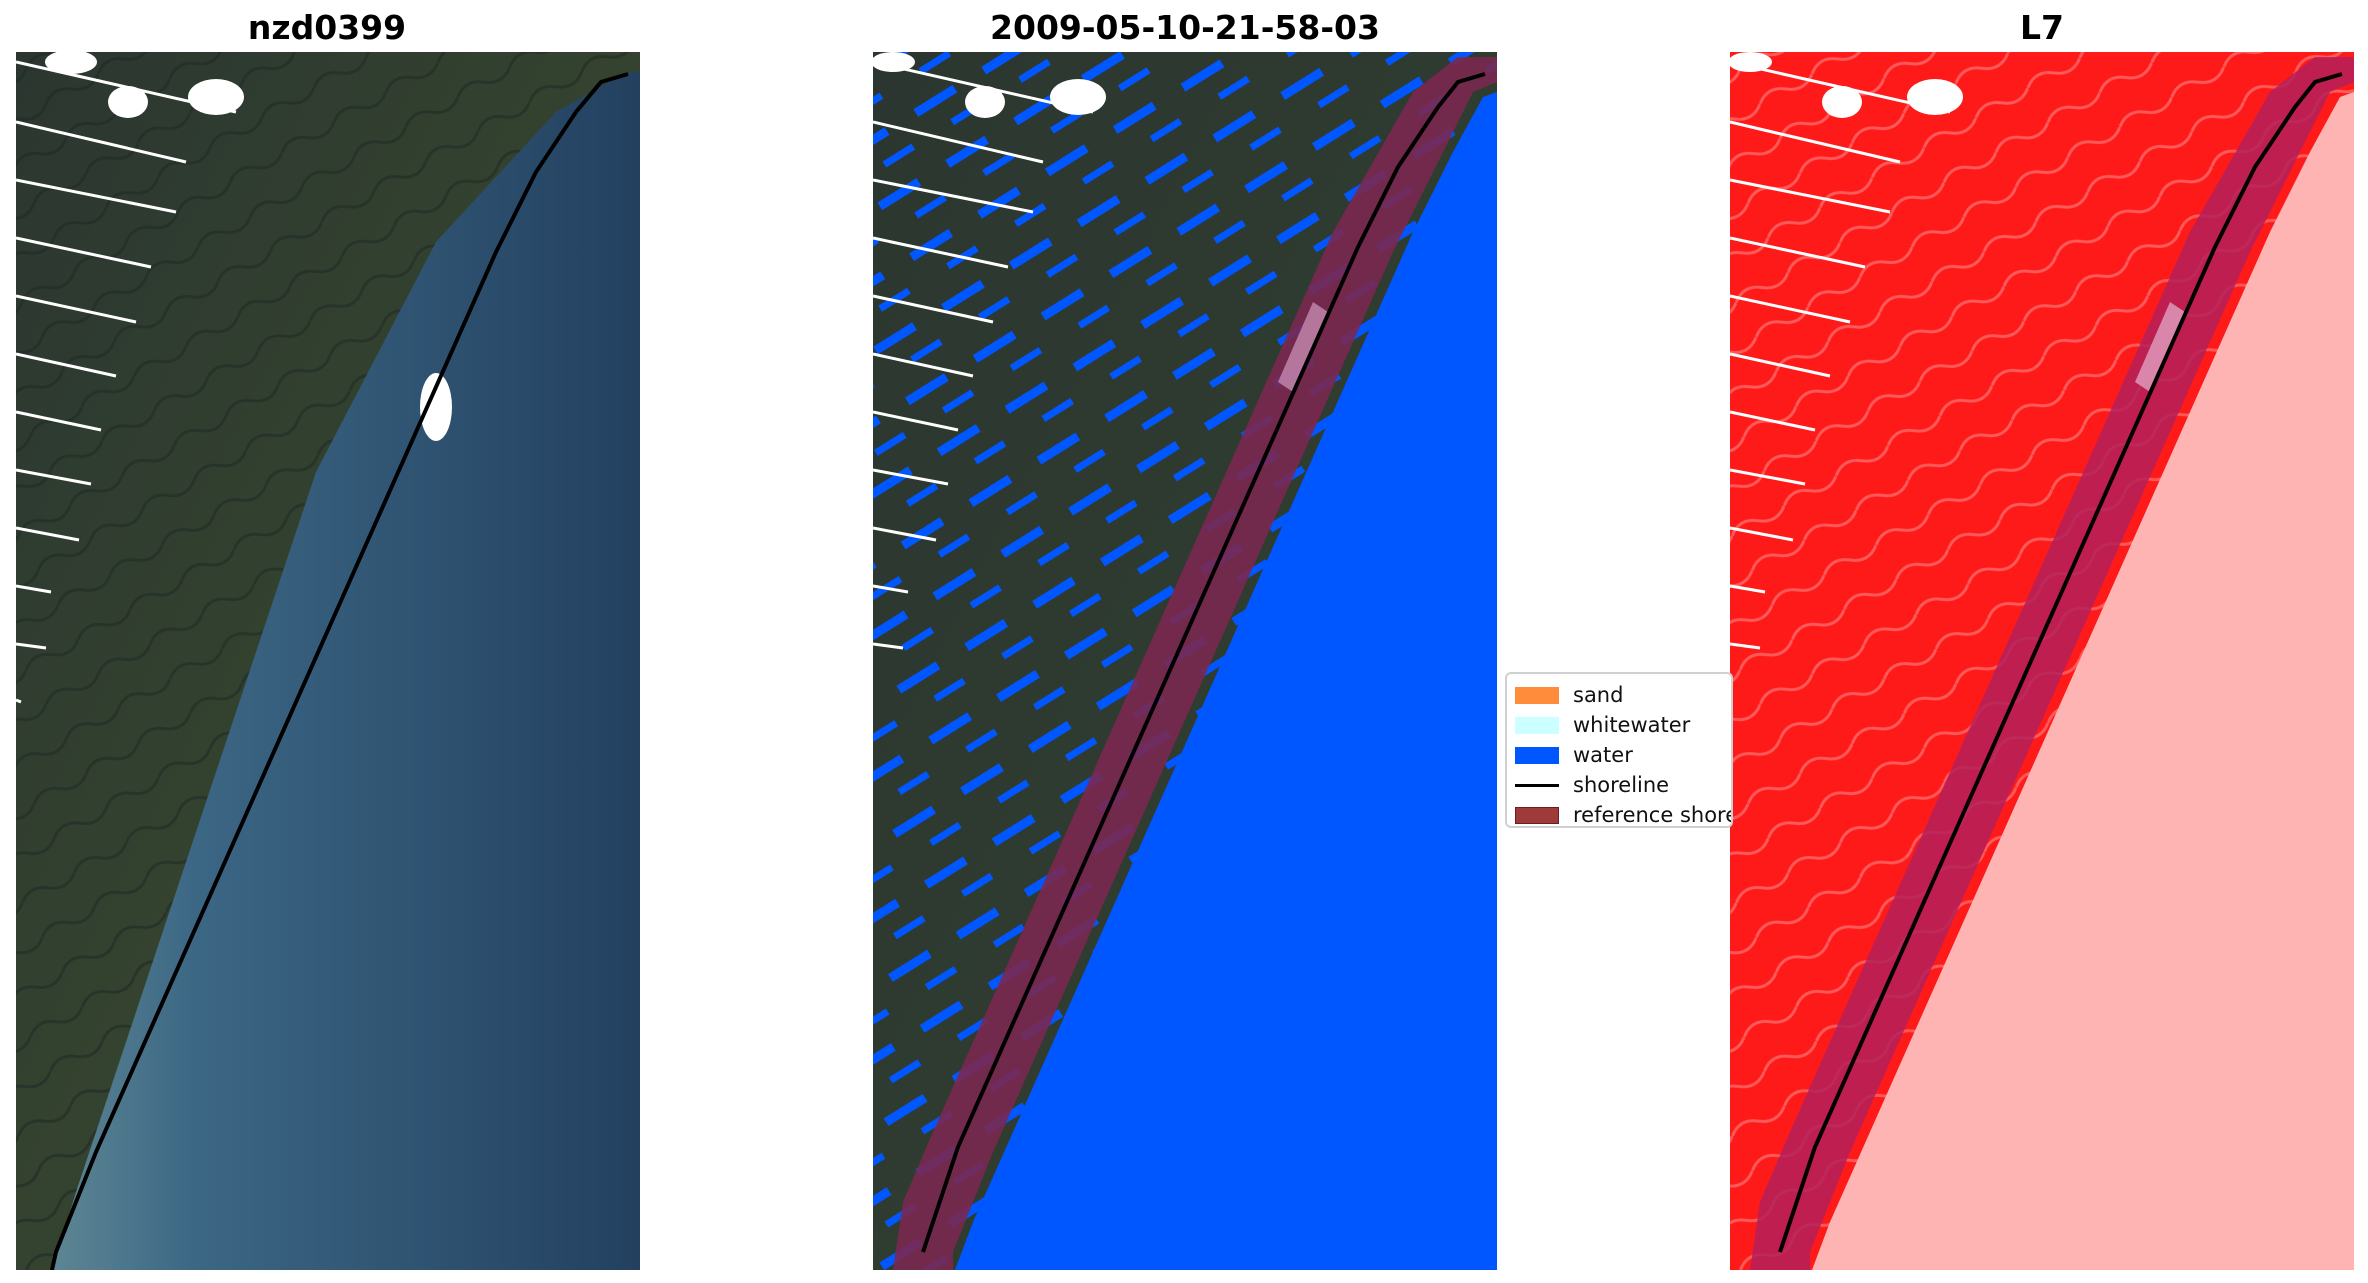 Image resolution: width=2368 pixels, height=1283 pixels. Describe the element at coordinates (1598, 695) in the screenshot. I see `legend-label: sand` at that location.